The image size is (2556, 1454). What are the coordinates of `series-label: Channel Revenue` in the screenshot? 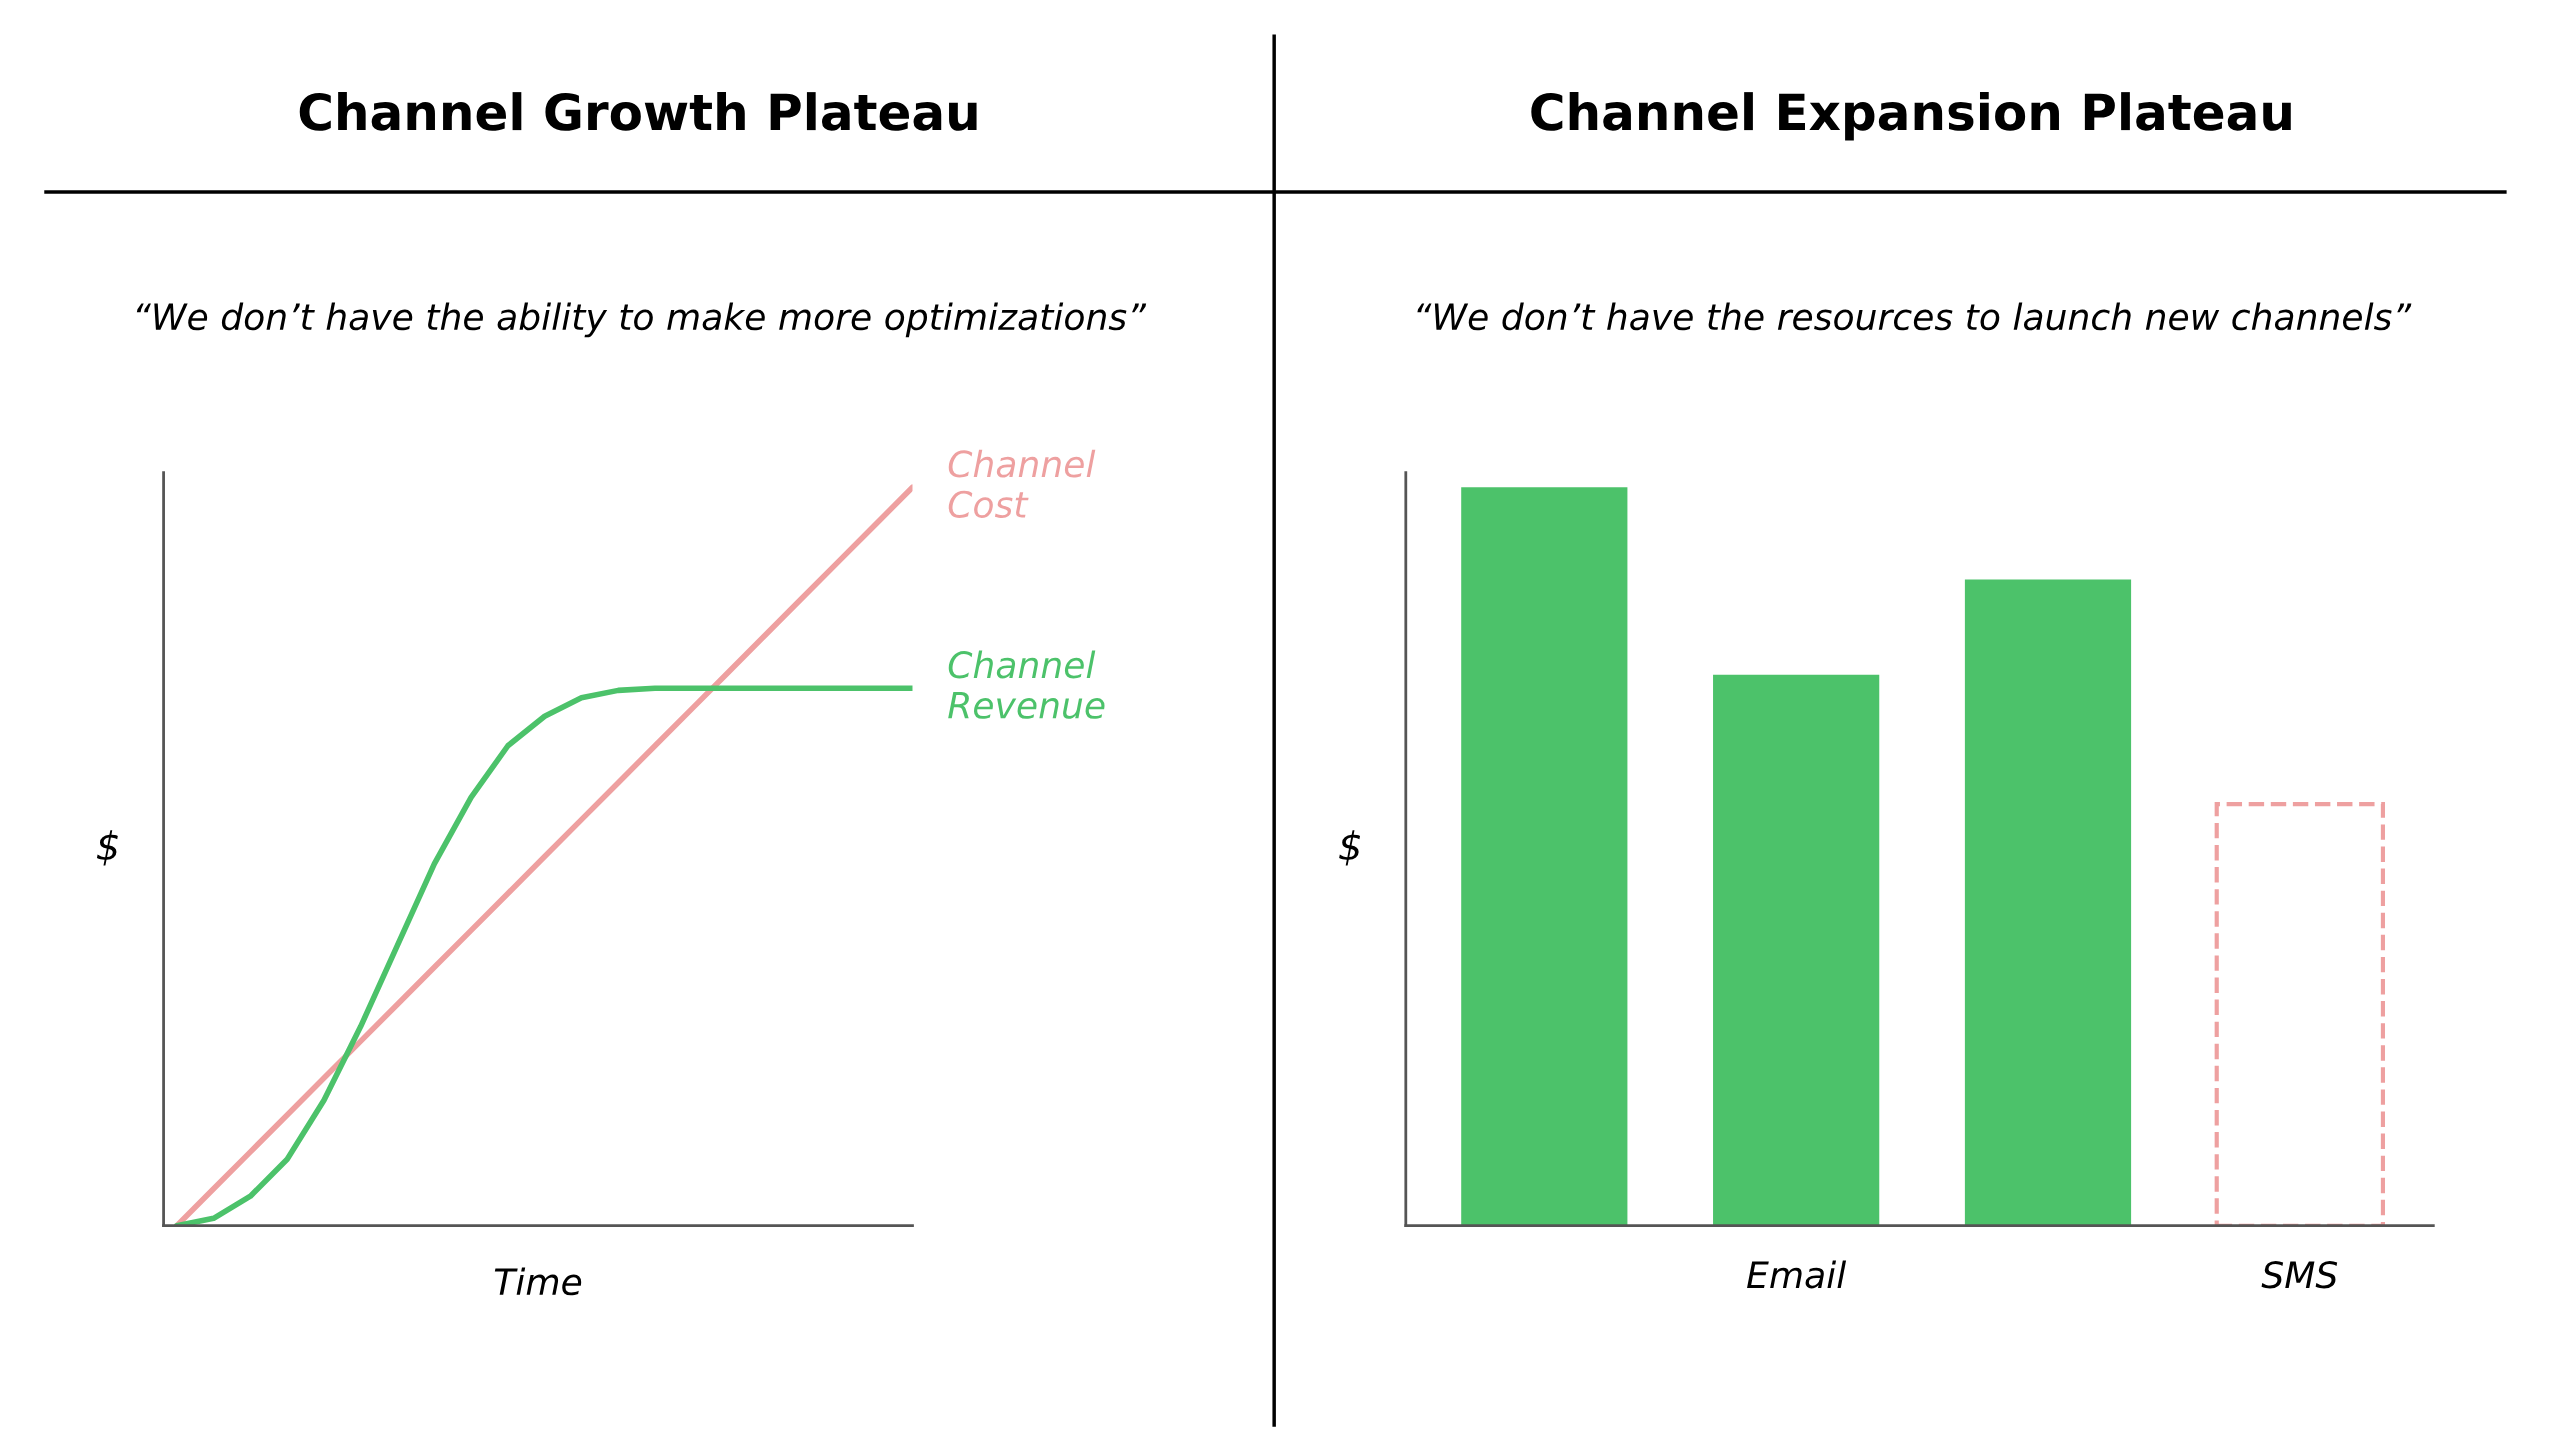 It's located at (1026, 684).